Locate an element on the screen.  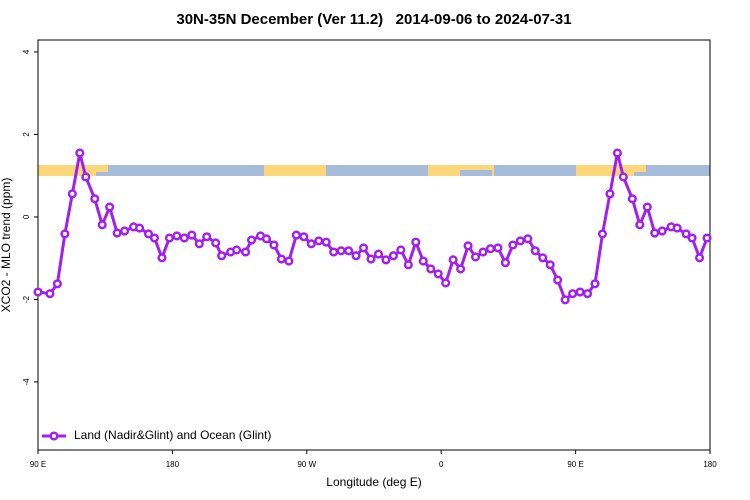
x-tick-label: 90 W is located at coordinates (306, 464).